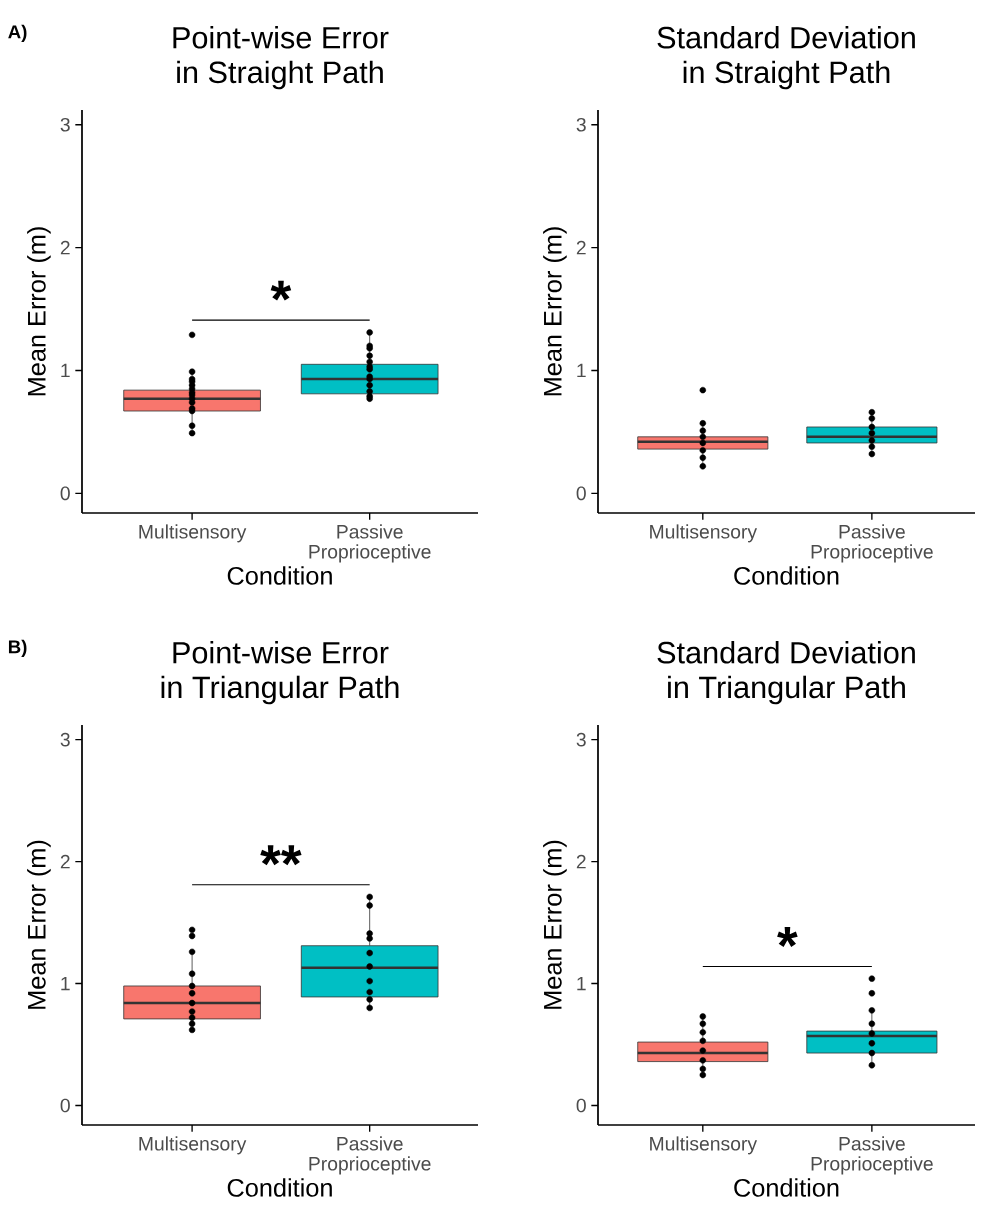 The width and height of the screenshot is (981, 1215). Describe the element at coordinates (17, 33) in the screenshot. I see `text: A)` at that location.